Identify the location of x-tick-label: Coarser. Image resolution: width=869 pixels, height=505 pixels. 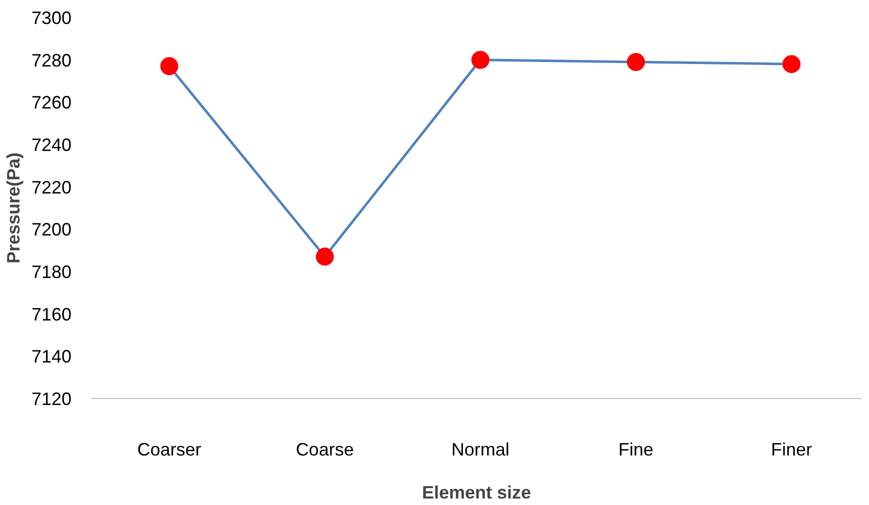
(169, 450).